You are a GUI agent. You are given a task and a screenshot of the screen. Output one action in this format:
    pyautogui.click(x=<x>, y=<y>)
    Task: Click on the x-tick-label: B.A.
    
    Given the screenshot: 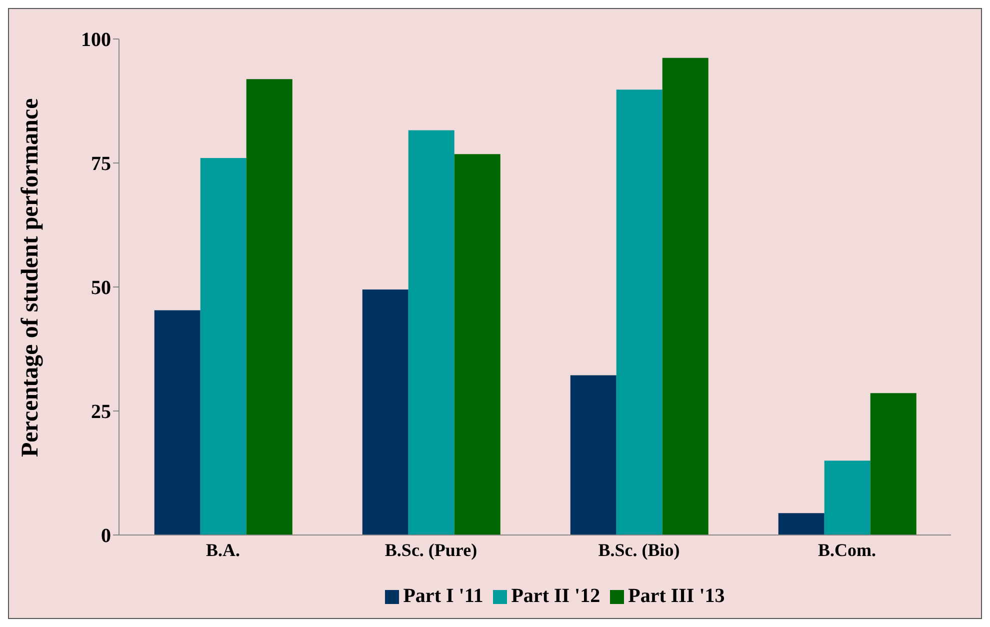 What is the action you would take?
    pyautogui.click(x=223, y=550)
    